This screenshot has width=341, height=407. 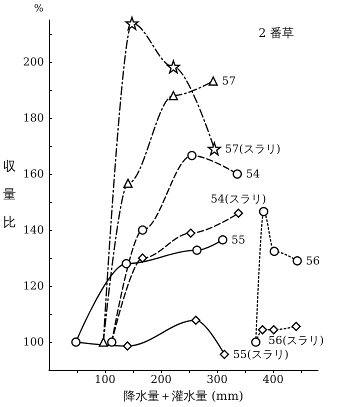 I want to click on y-tick-label: 200, so click(x=33, y=62).